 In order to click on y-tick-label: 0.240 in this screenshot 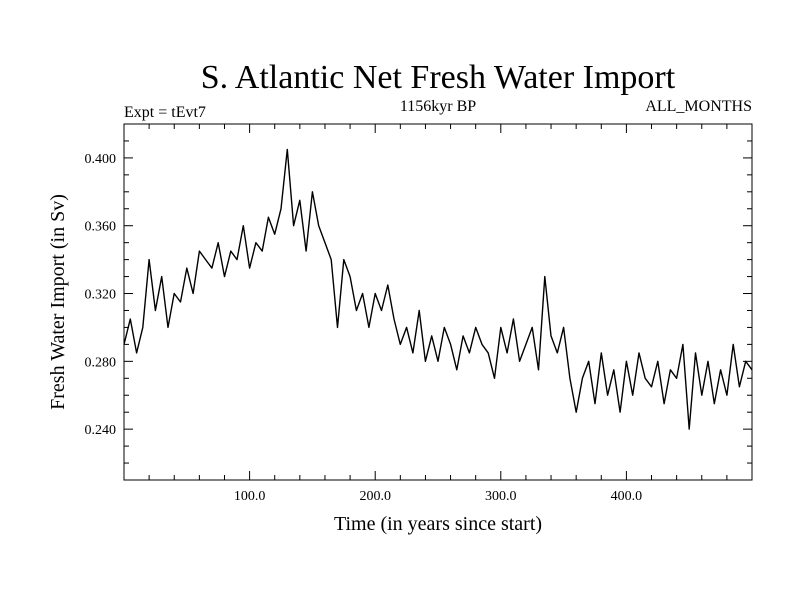, I will do `click(101, 430)`.